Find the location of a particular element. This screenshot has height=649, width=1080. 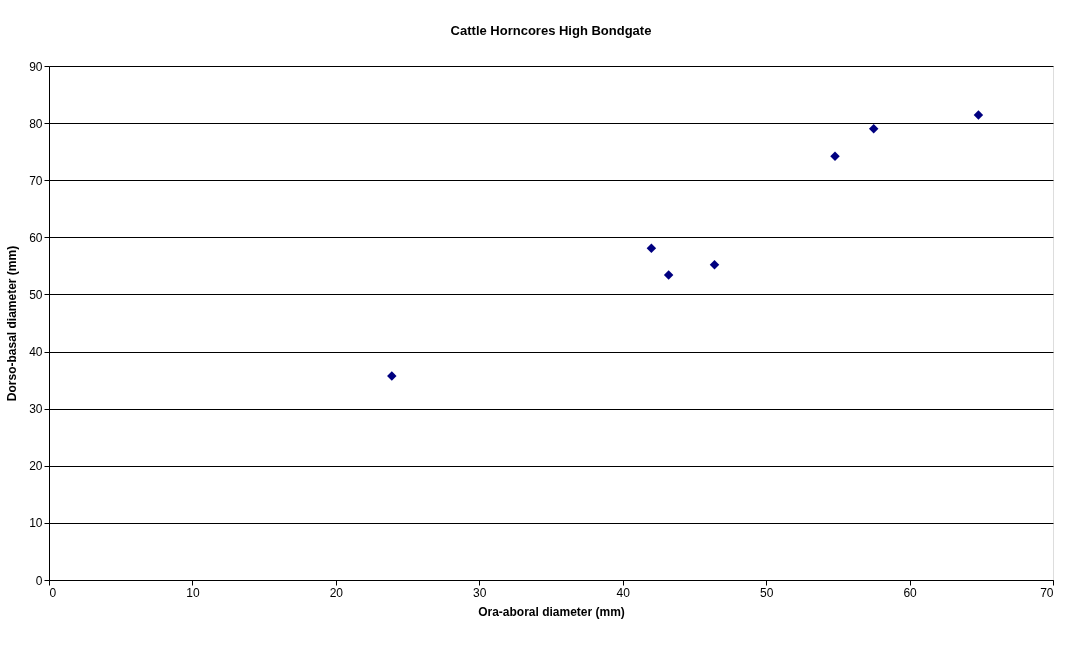

x-tick-label: 70 is located at coordinates (1047, 592).